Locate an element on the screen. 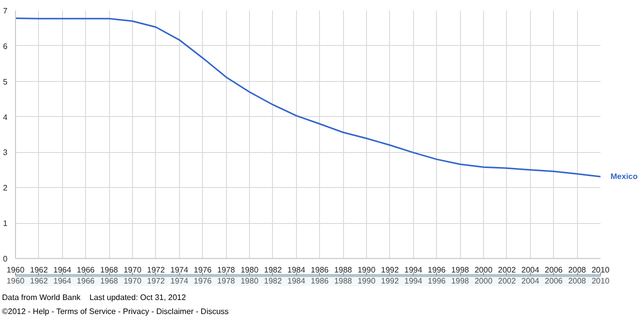 The image size is (640, 321). x2-tick-label: 1988 is located at coordinates (343, 281).